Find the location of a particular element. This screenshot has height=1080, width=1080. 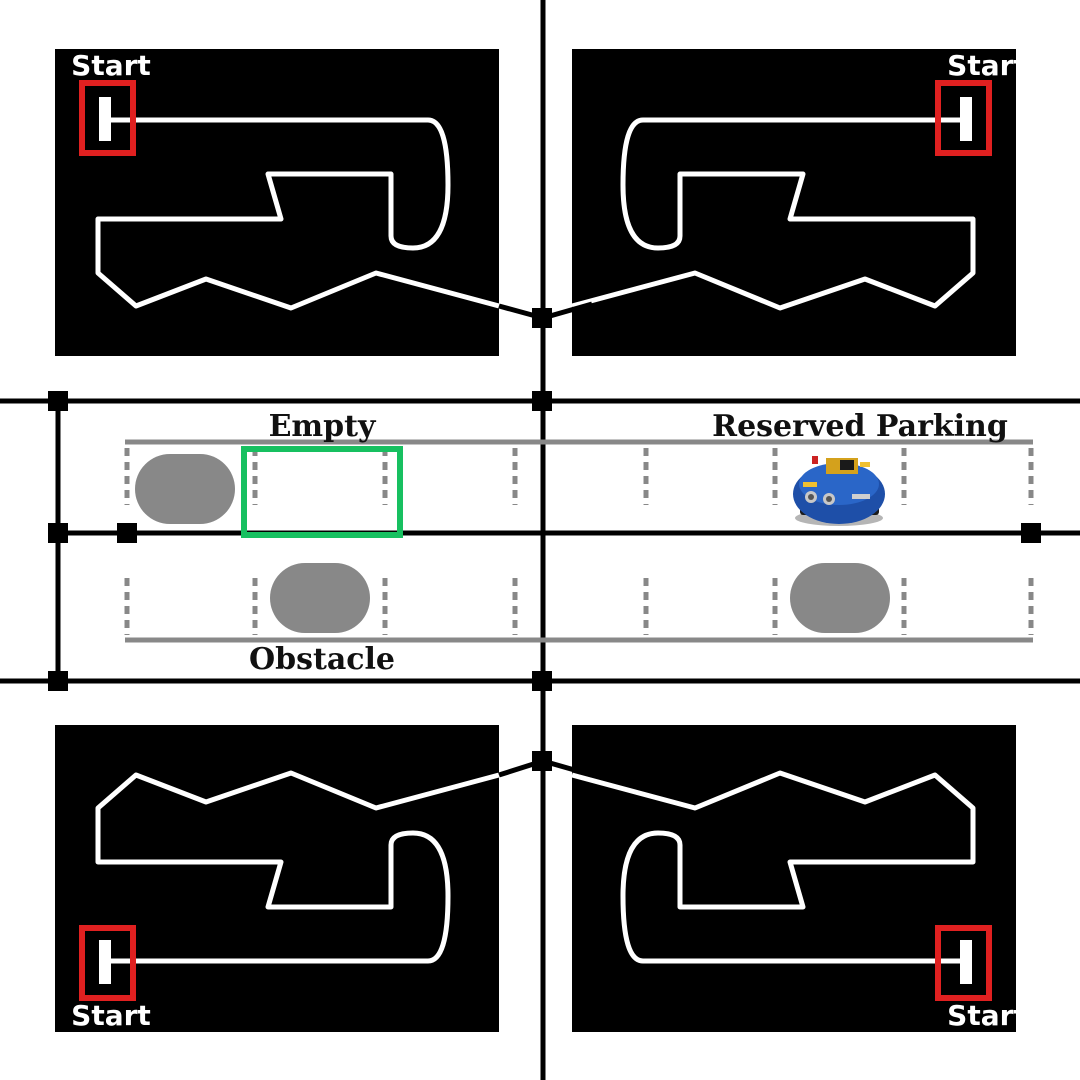

reserved-parking-label: Reserved Parking is located at coordinates (860, 426).